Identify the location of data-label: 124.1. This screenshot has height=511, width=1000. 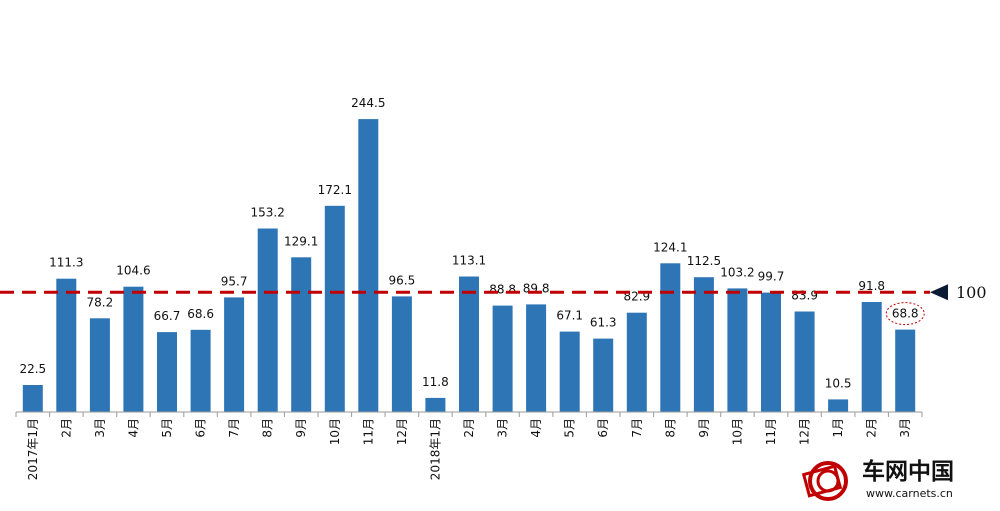
(670, 247).